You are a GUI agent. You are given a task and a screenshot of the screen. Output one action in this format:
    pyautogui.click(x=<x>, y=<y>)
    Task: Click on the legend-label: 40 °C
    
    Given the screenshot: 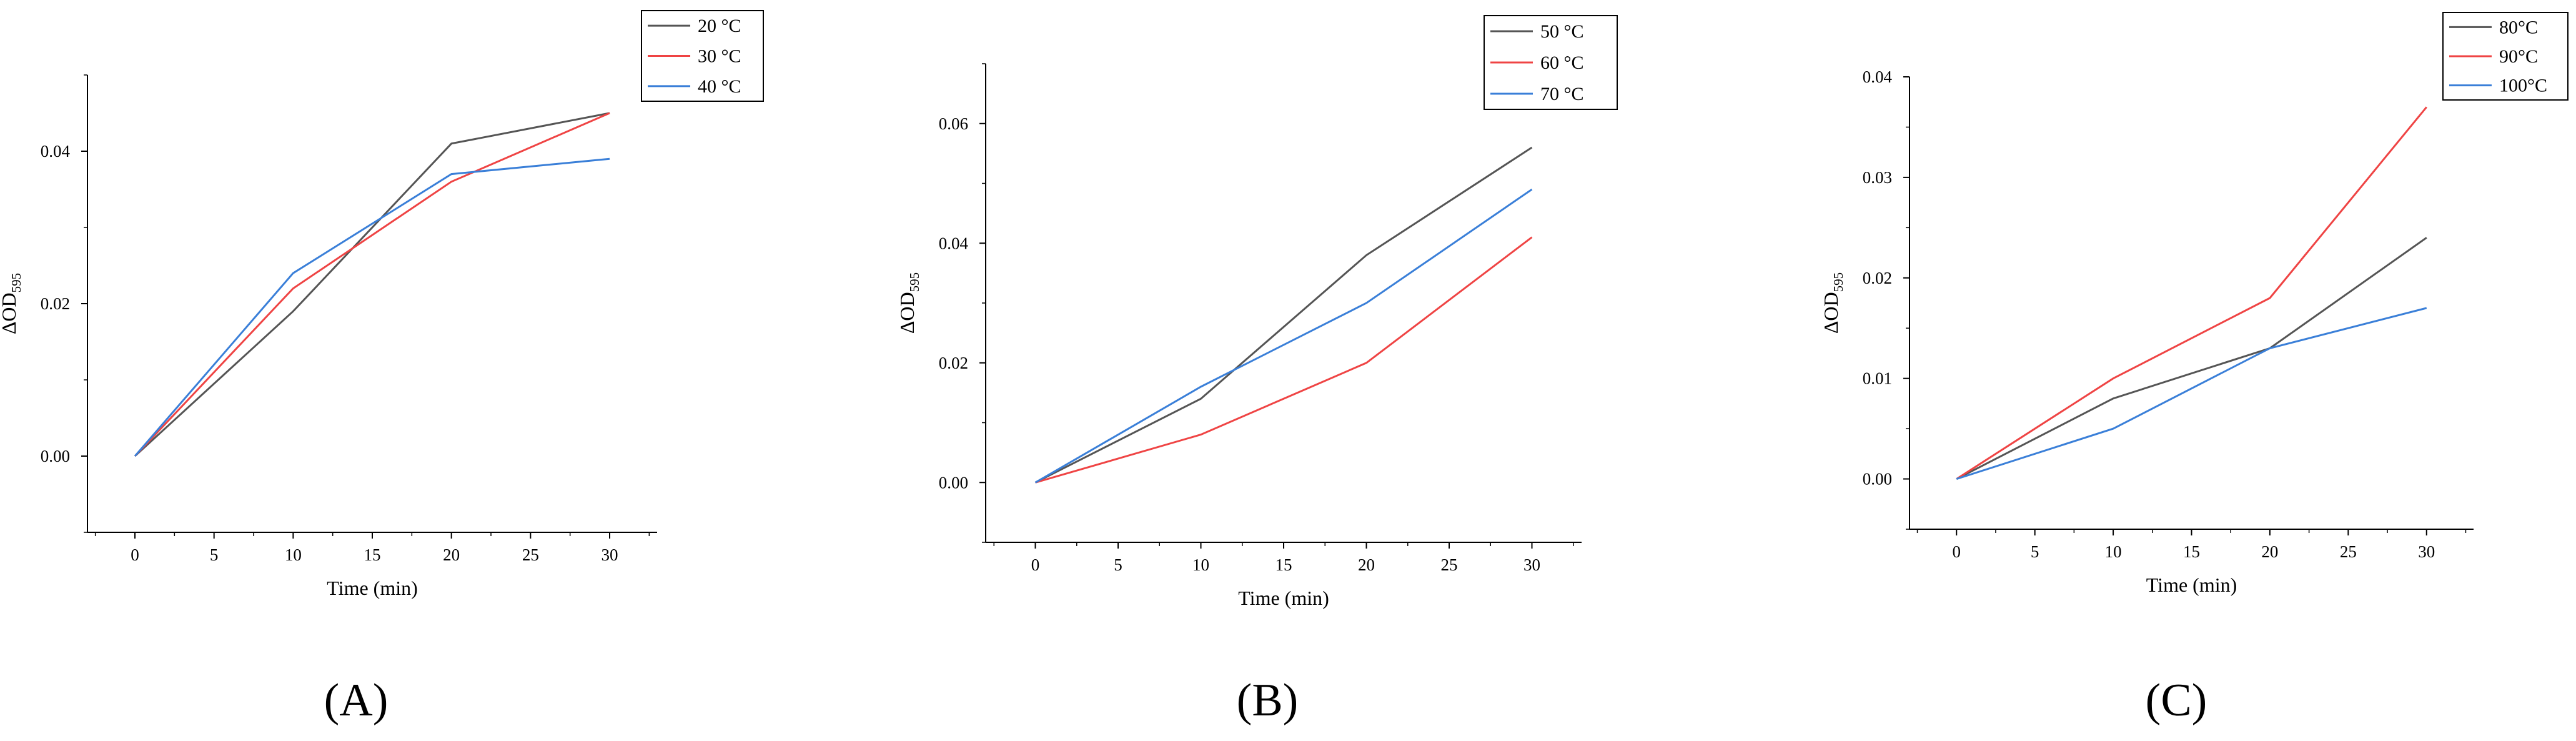 What is the action you would take?
    pyautogui.click(x=719, y=87)
    